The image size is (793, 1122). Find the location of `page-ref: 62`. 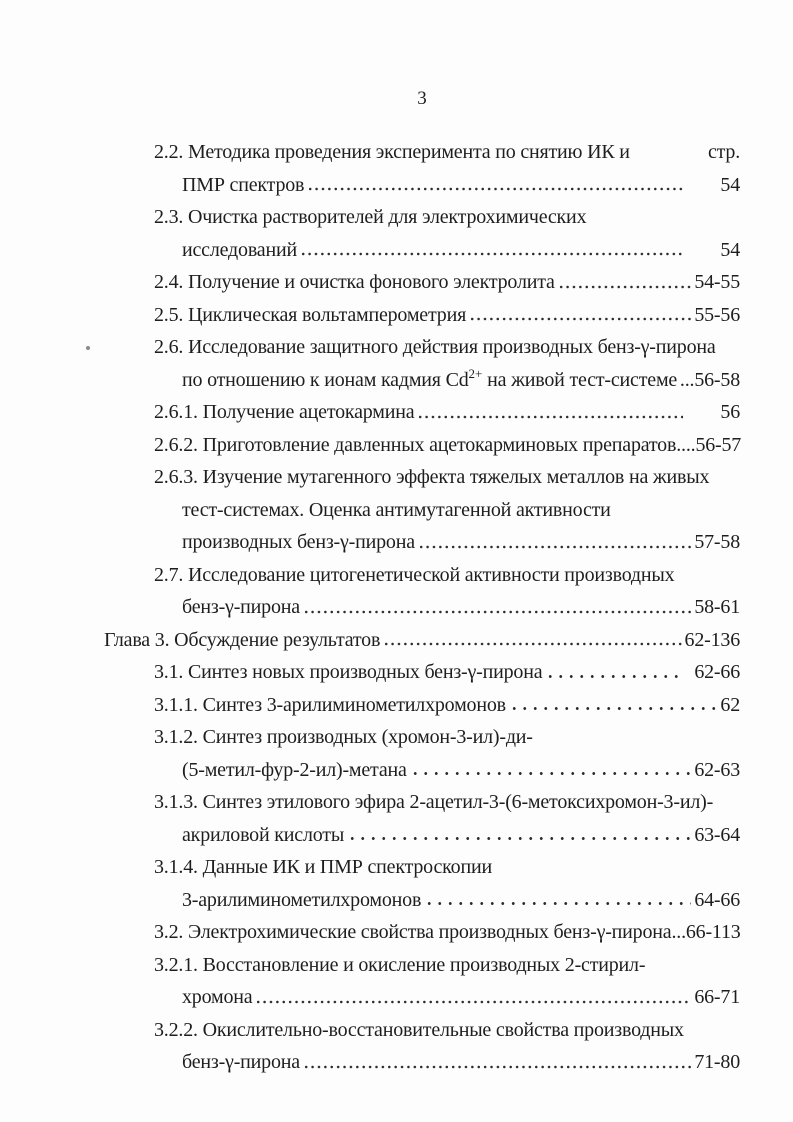

page-ref: 62 is located at coordinates (730, 704).